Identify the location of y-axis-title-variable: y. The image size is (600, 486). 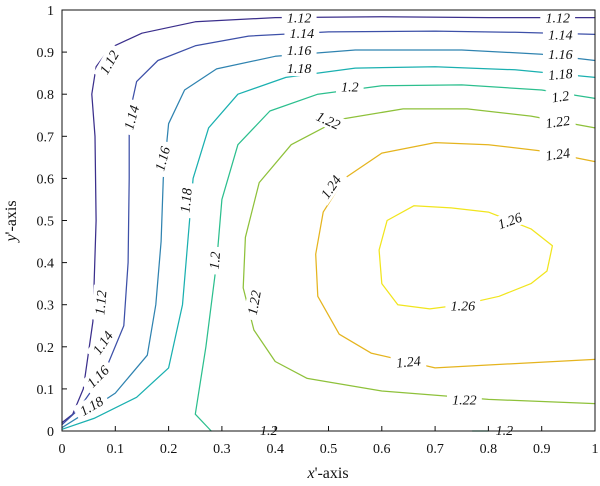
(11, 239).